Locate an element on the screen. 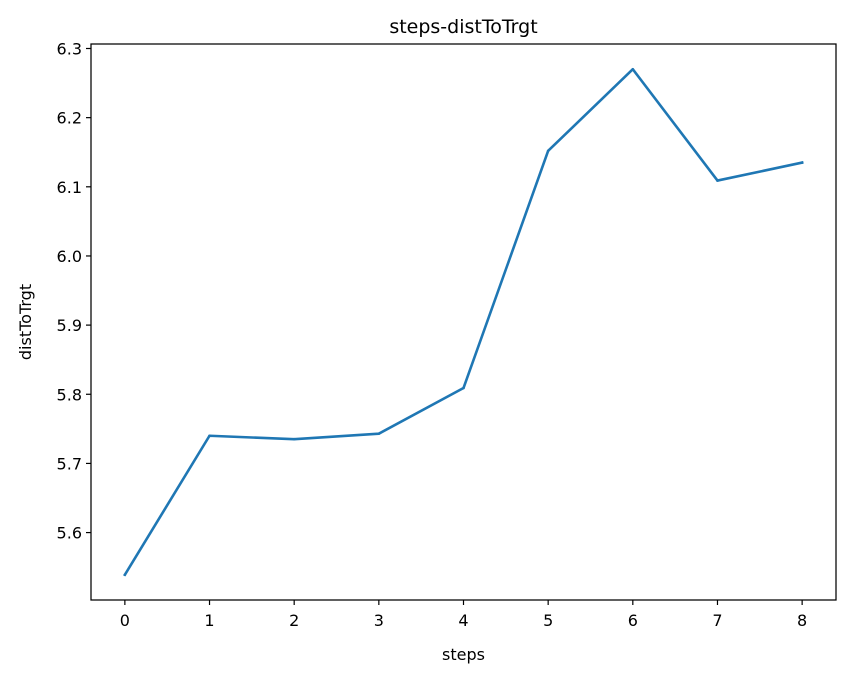  y-axis-ticks: 5.6 5.7 5.8 5.9 6.0 6.1 6.2 6.3 is located at coordinates (74, 291).